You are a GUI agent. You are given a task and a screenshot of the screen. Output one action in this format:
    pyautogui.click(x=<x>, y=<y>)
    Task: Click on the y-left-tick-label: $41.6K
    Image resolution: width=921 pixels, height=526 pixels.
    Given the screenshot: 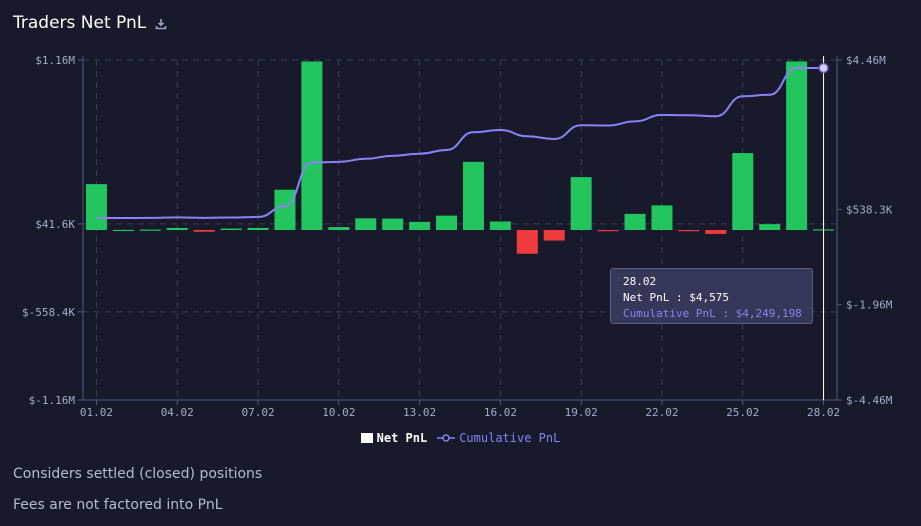 What is the action you would take?
    pyautogui.click(x=55, y=224)
    